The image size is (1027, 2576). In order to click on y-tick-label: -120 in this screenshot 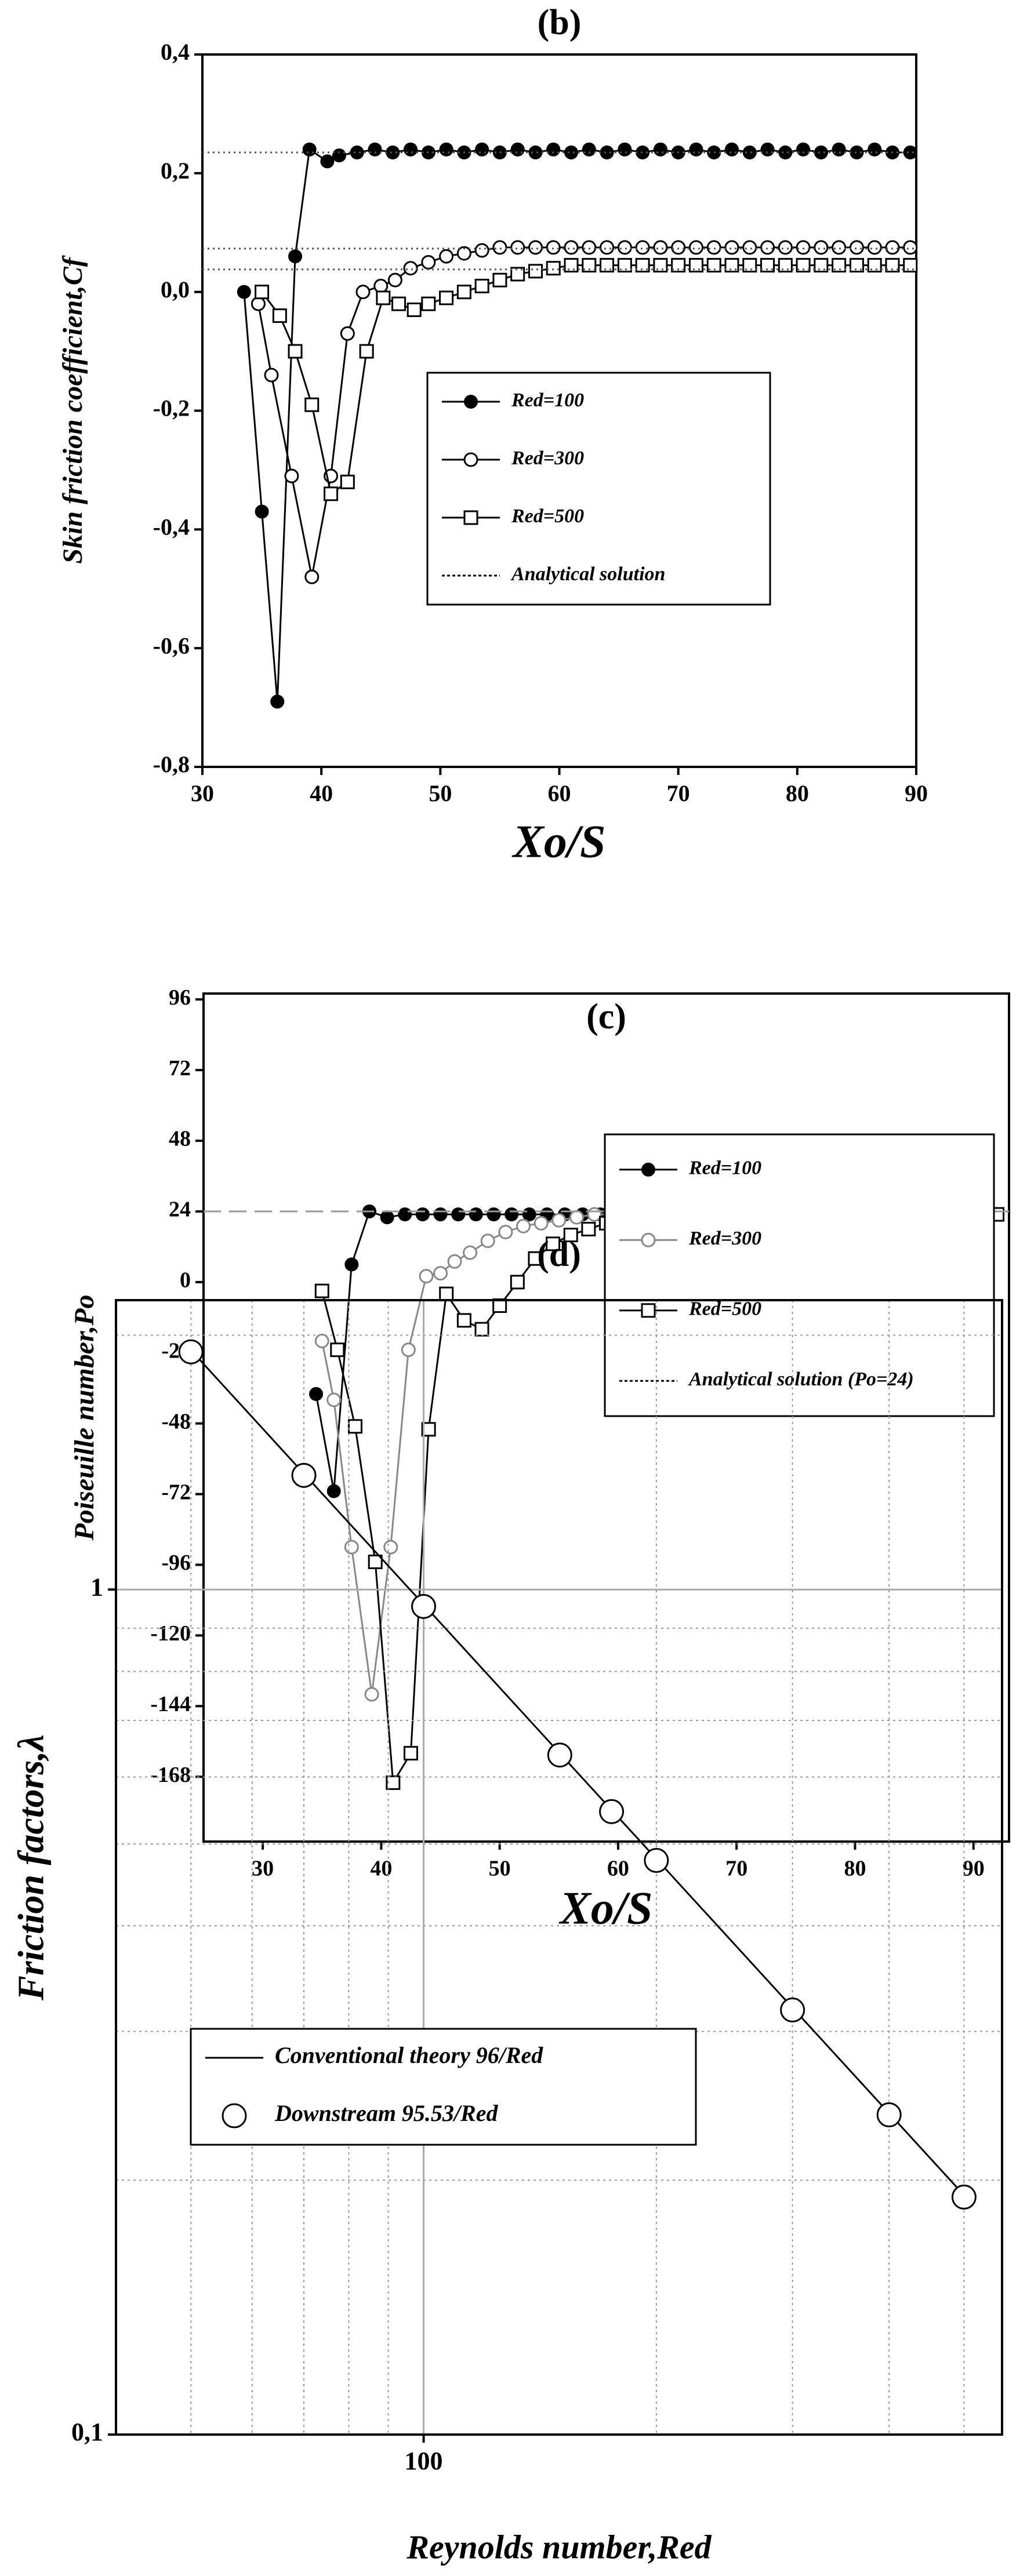, I will do `click(170, 1633)`.